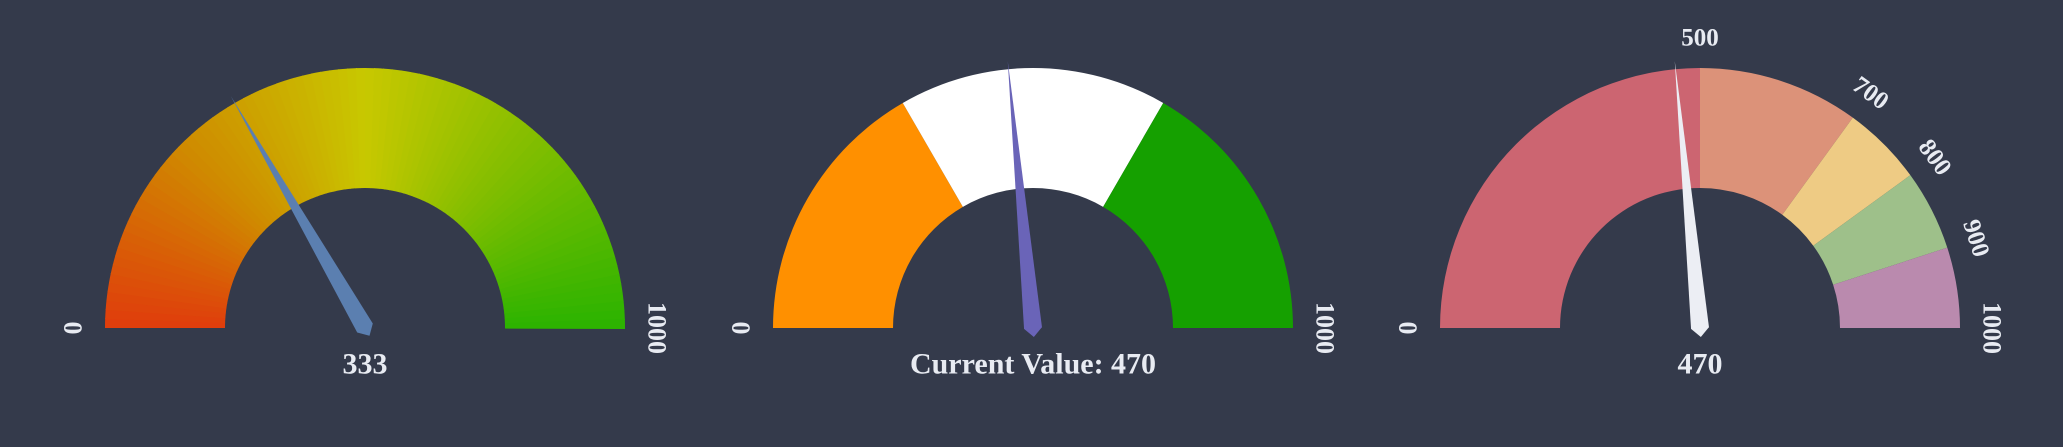 This screenshot has width=2063, height=447. I want to click on gauge-value-label: Current Value: 470, so click(1033, 364).